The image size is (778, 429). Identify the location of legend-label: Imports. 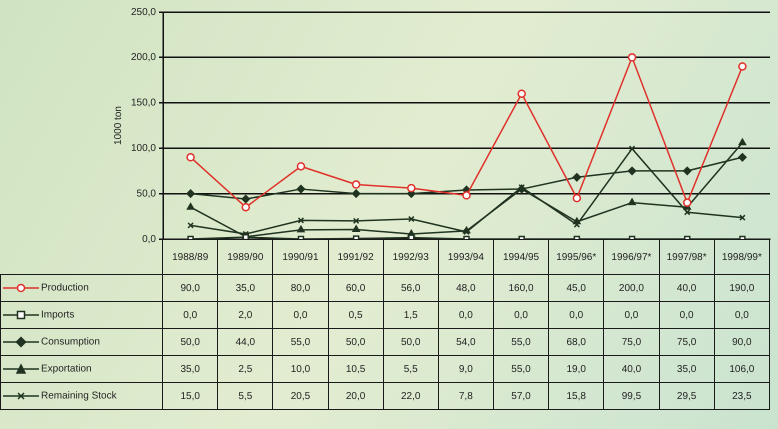
(57, 315).